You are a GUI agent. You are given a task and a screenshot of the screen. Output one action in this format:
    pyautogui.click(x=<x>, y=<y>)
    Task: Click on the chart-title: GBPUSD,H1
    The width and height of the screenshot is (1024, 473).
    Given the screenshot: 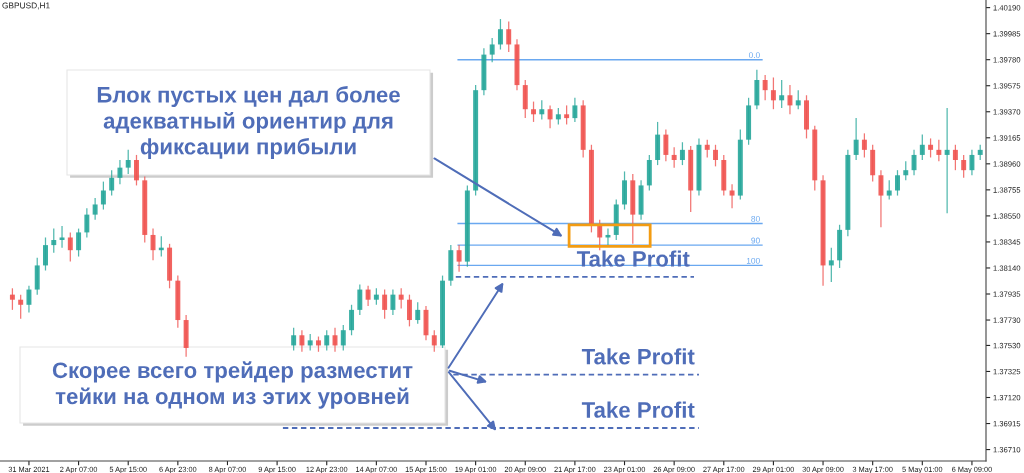 What is the action you would take?
    pyautogui.click(x=26, y=6)
    